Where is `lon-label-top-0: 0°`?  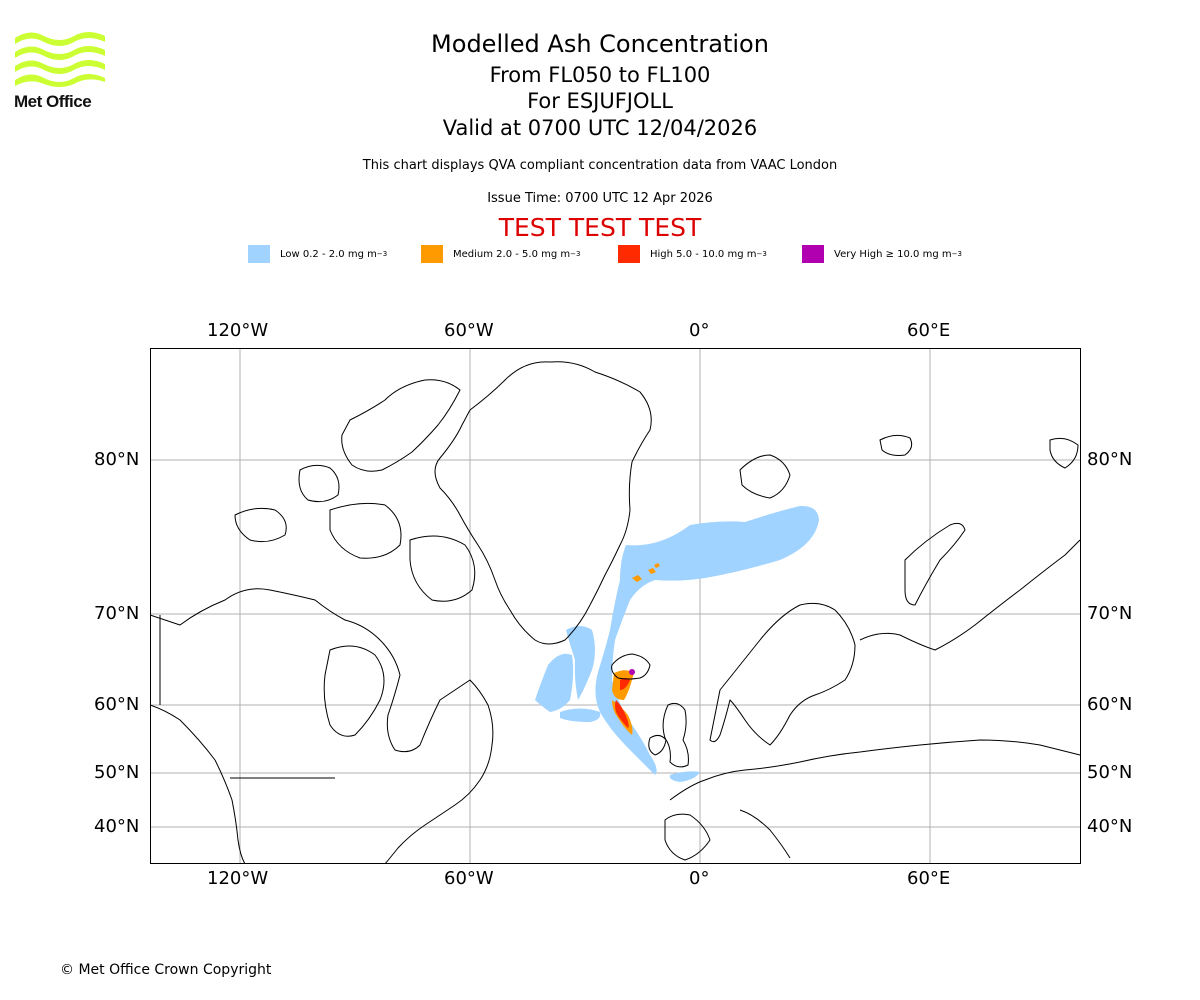
lon-label-top-0: 0° is located at coordinates (699, 330).